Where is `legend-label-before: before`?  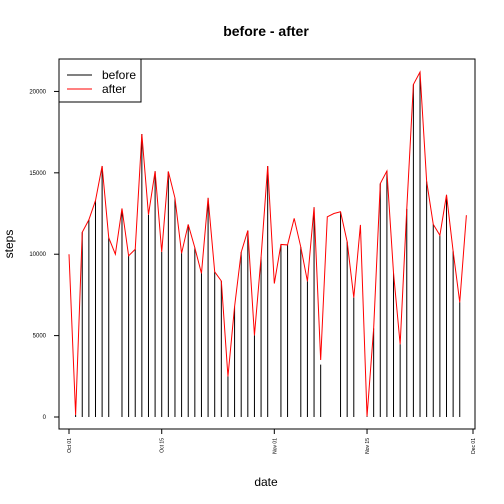
legend-label-before: before is located at coordinates (119, 75).